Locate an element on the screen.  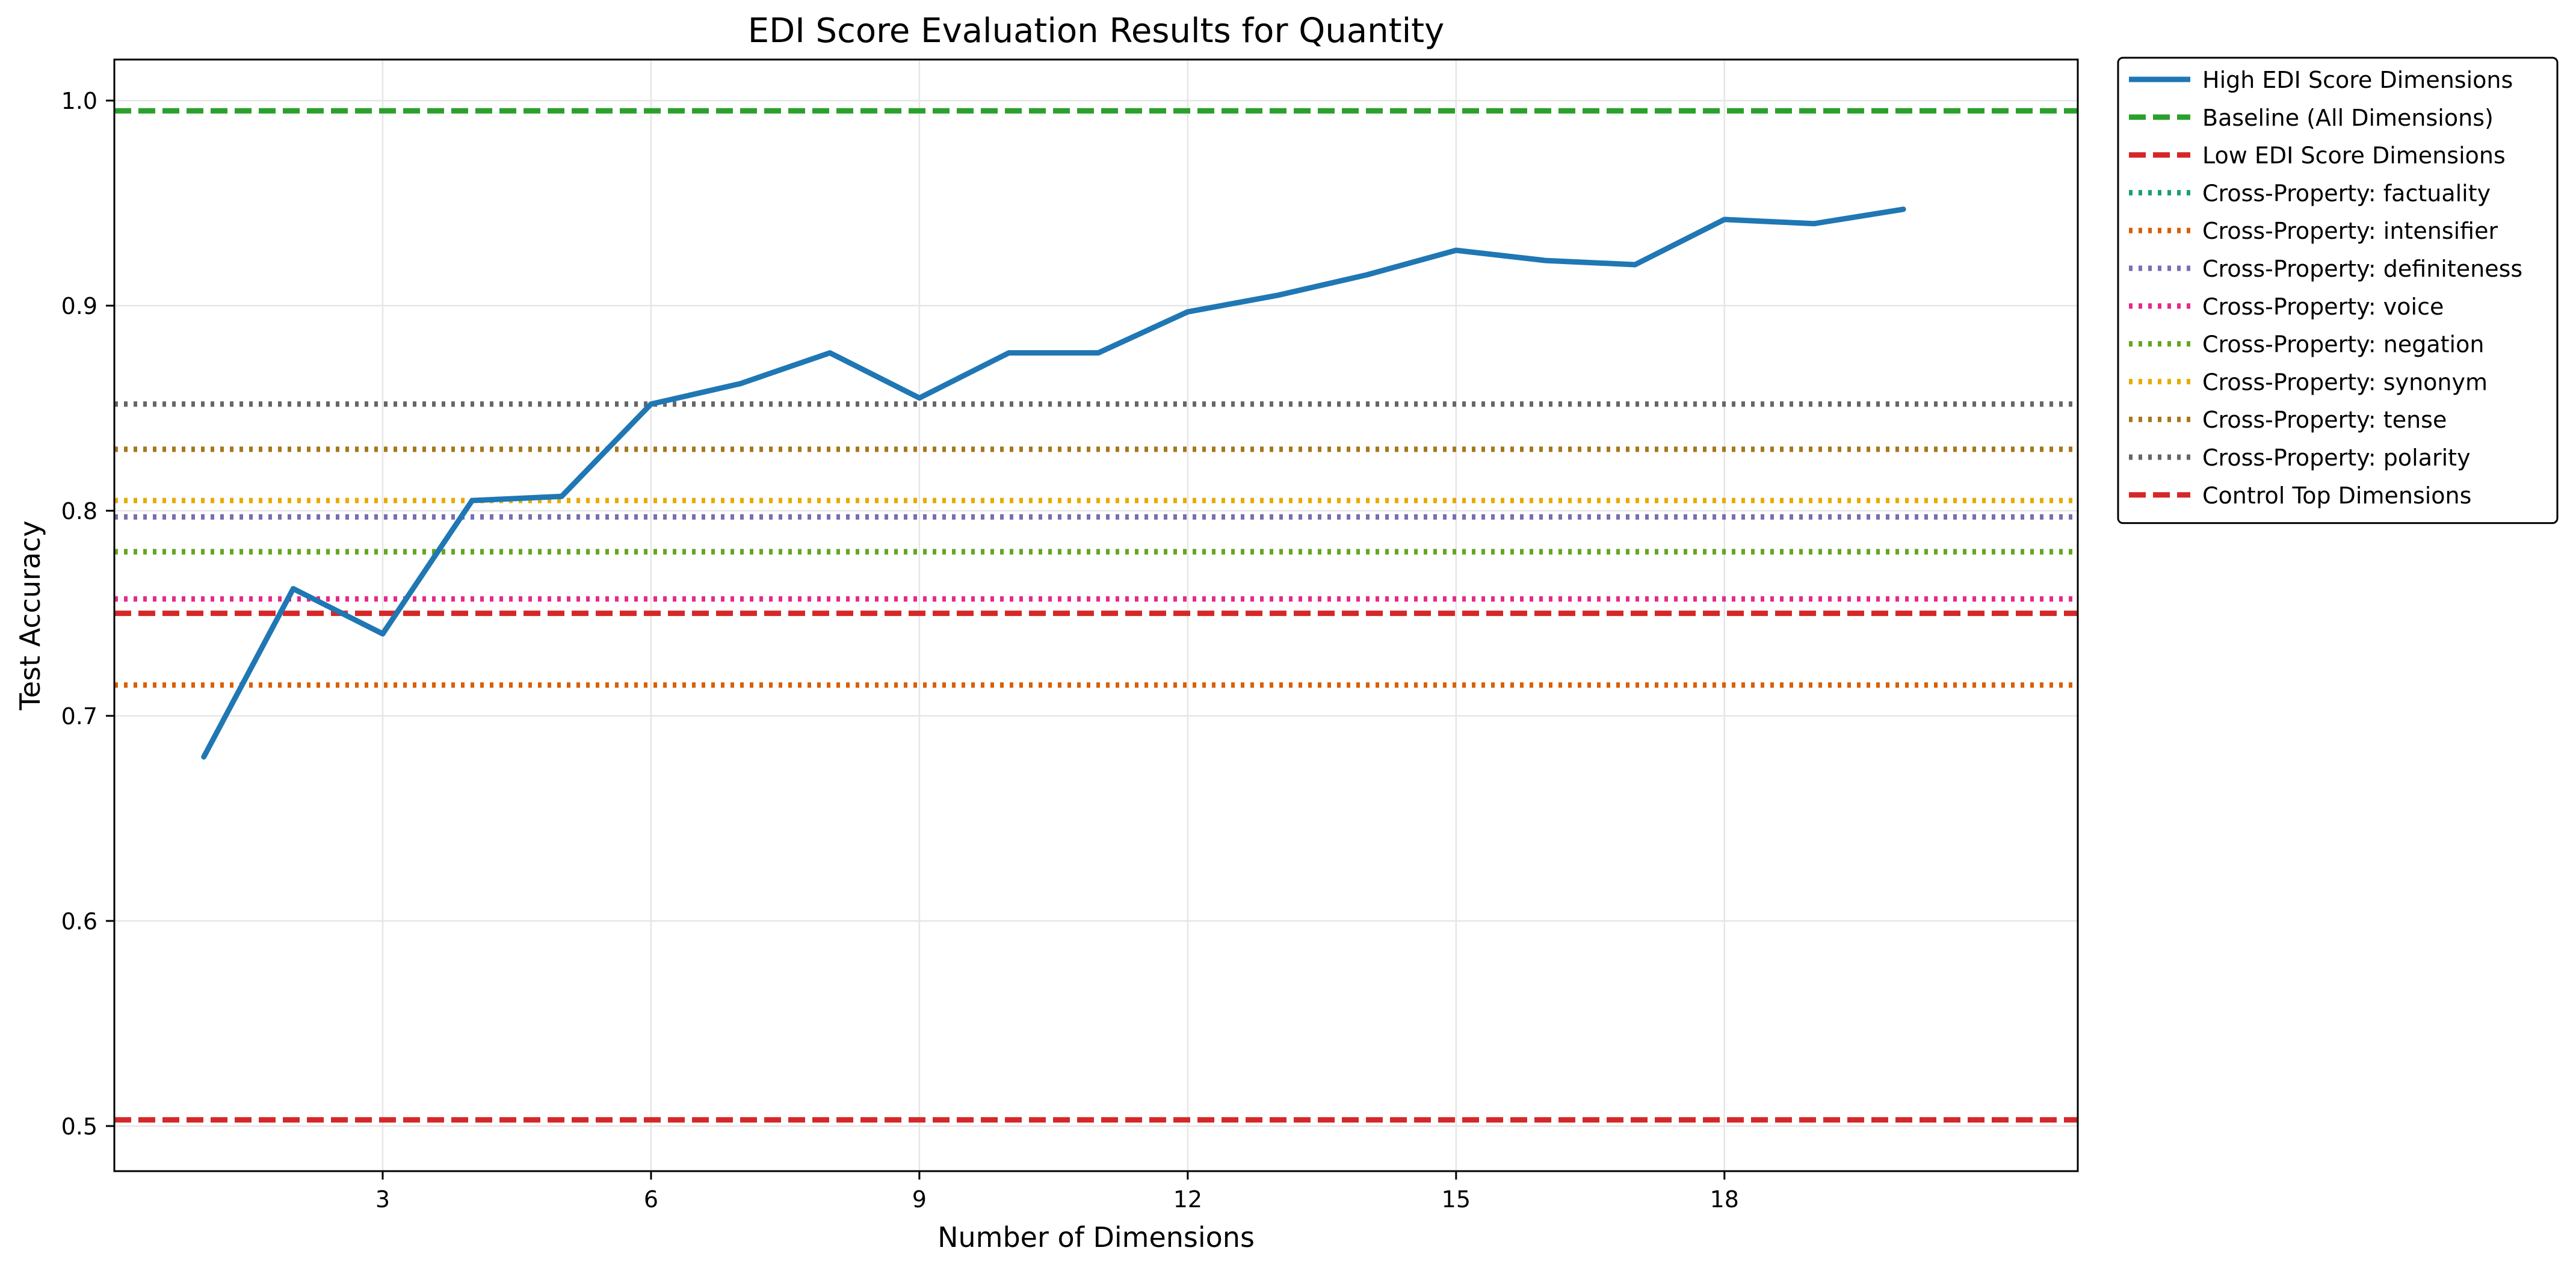
x-tick-label: 18 is located at coordinates (1724, 1199).